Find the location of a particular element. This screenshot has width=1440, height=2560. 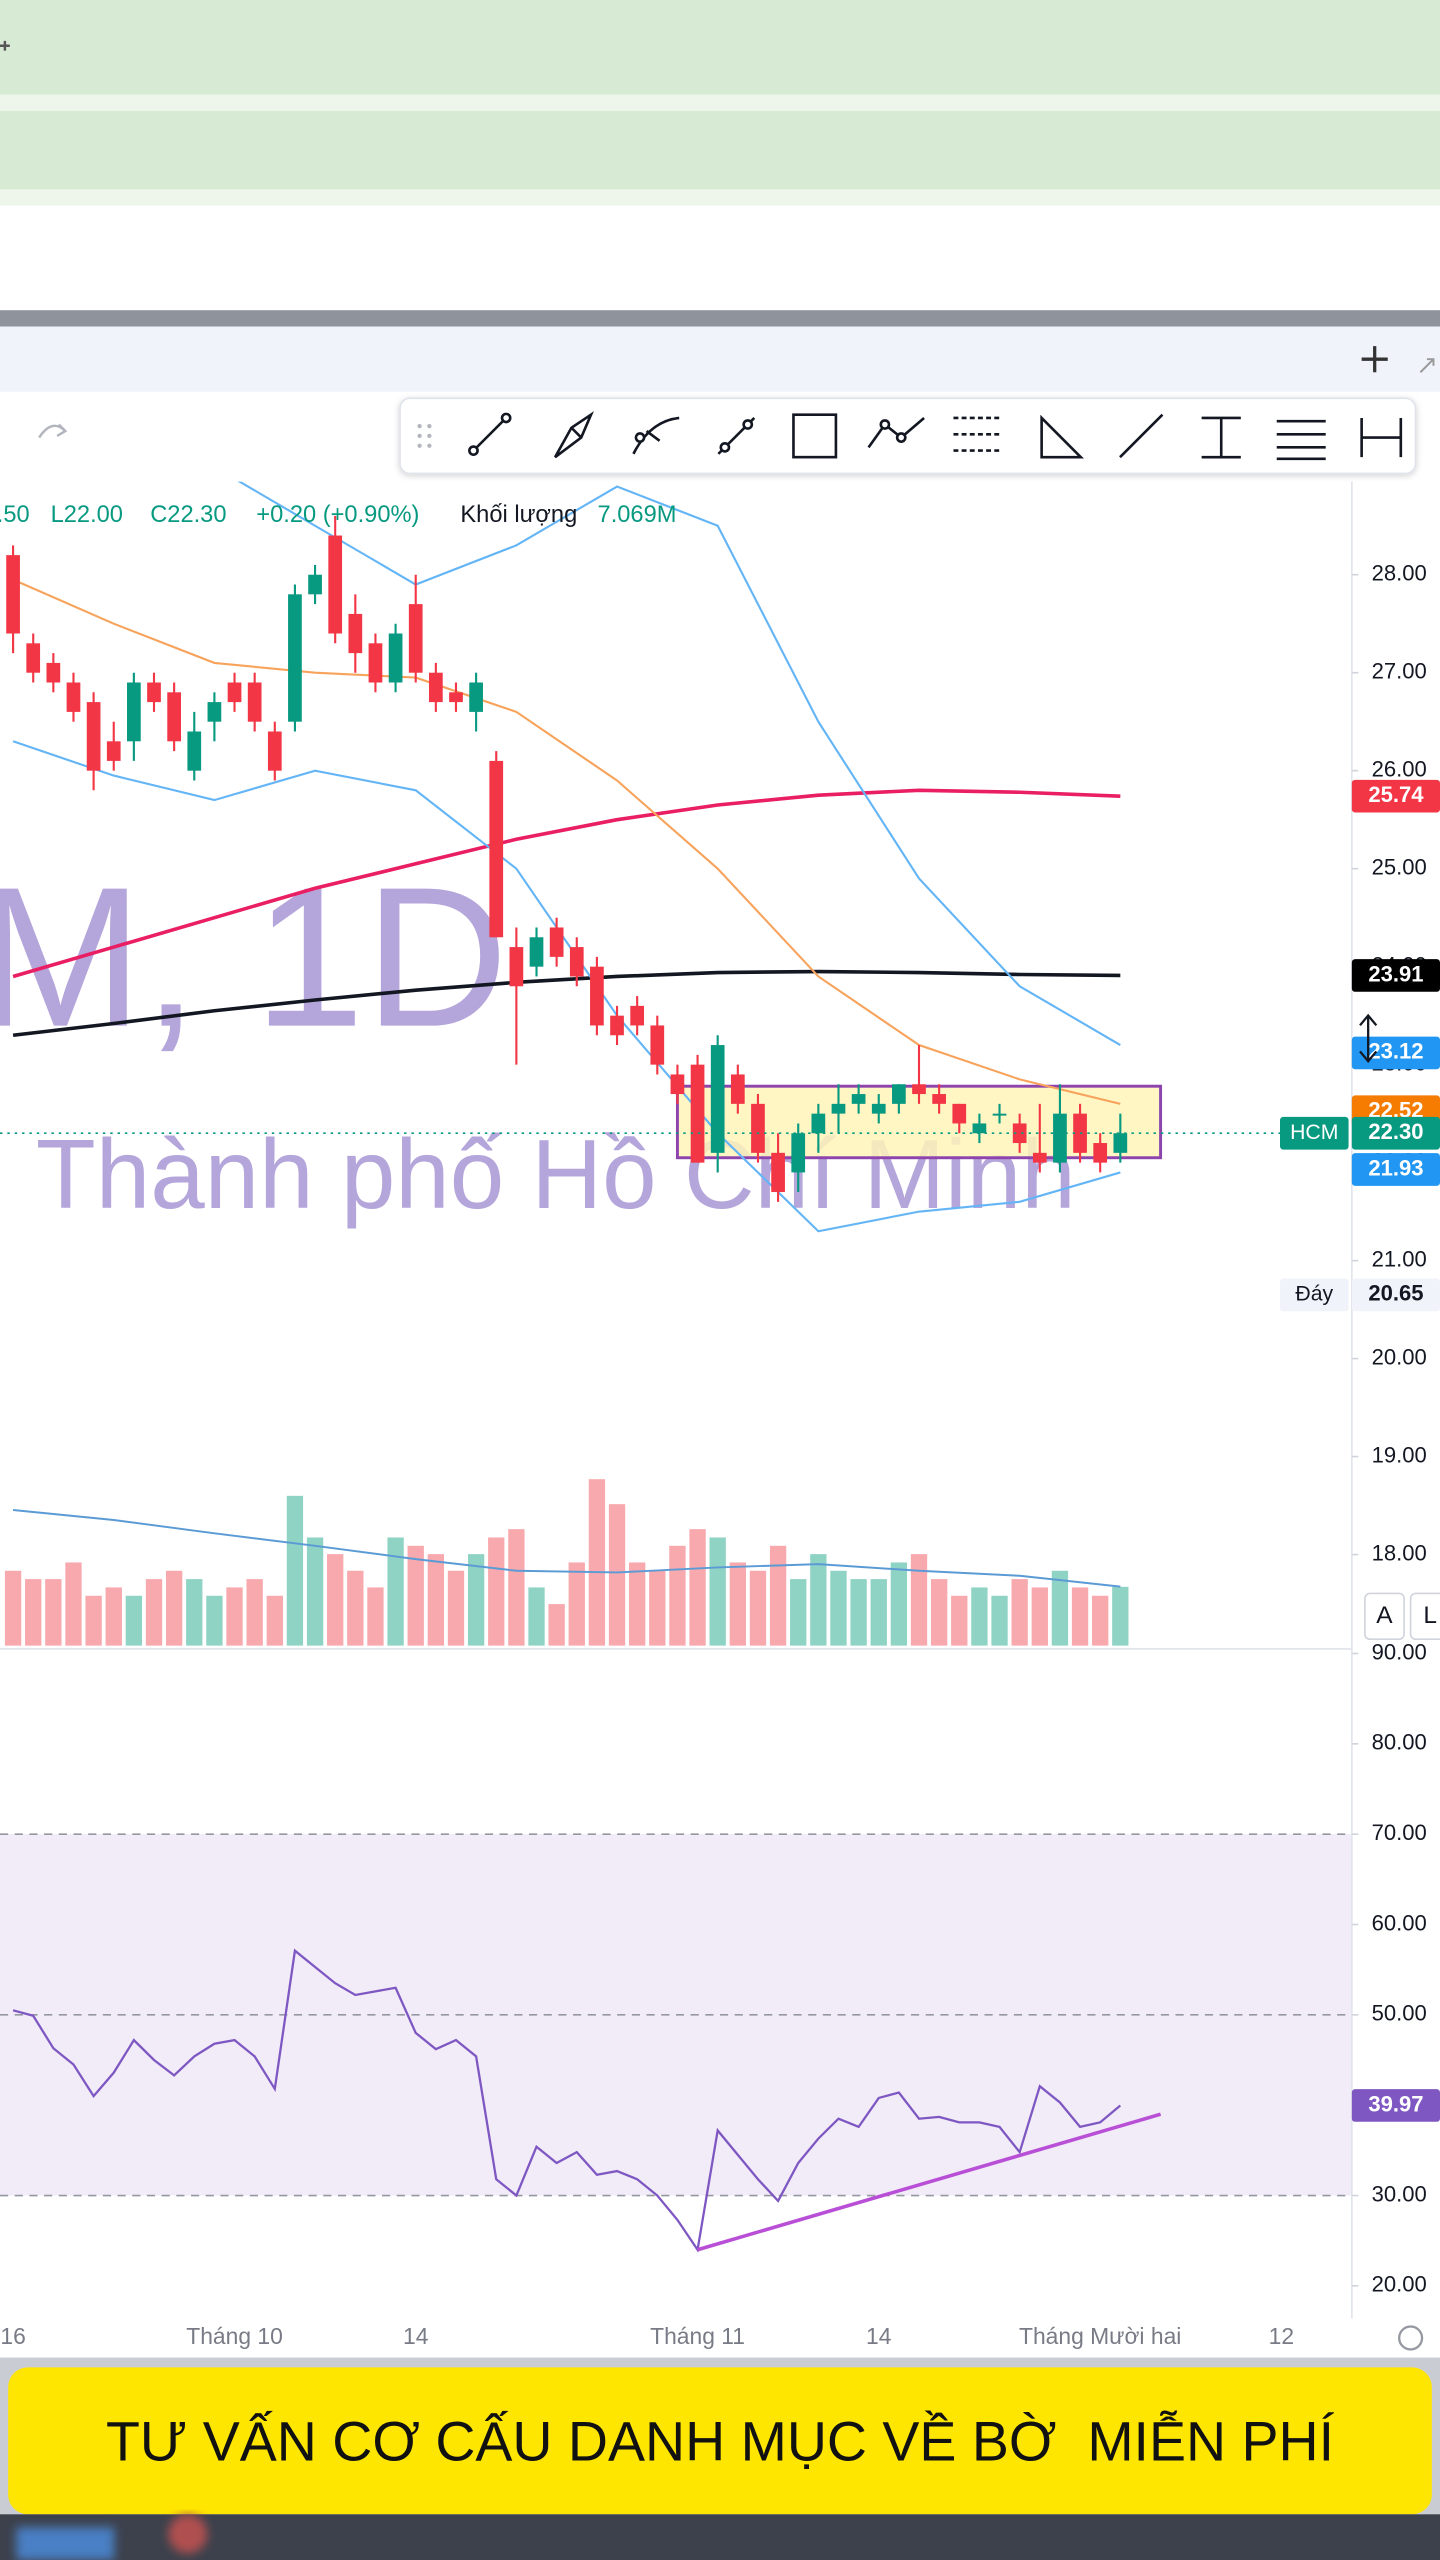

curve-tool is located at coordinates (656, 435).